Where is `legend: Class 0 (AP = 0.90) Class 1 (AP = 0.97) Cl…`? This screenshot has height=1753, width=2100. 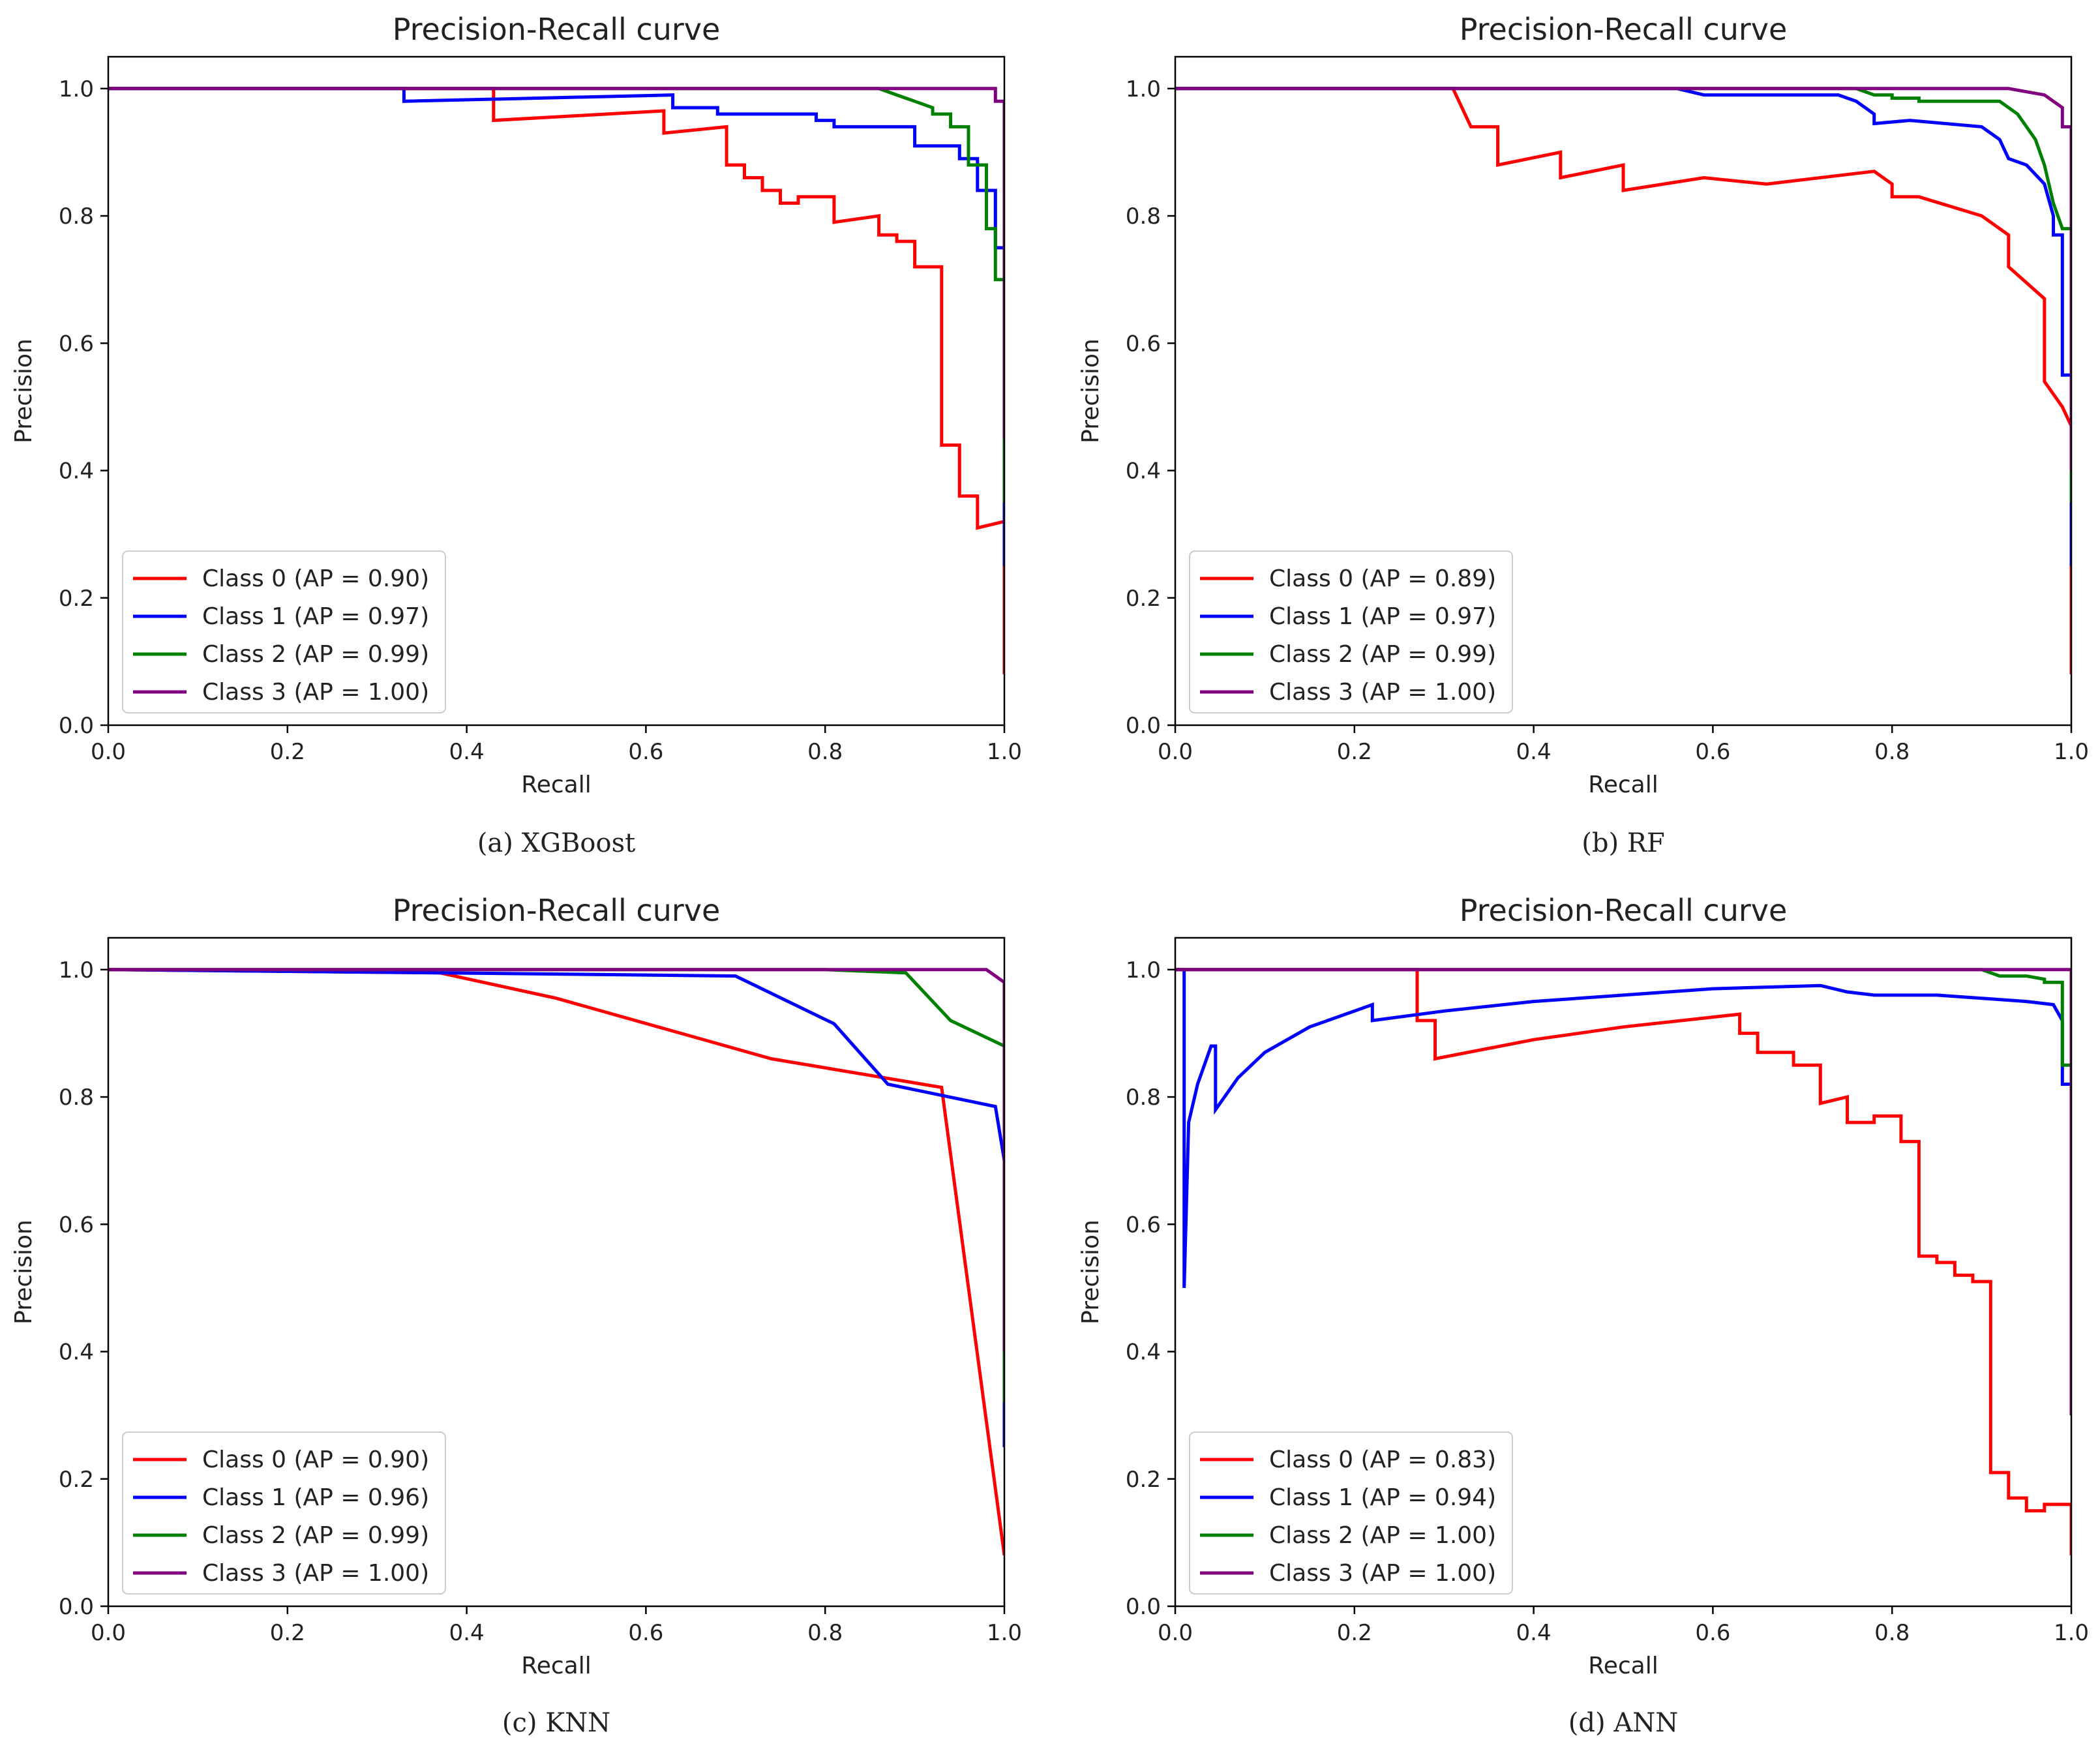
legend: Class 0 (AP = 0.90) Class 1 (AP = 0.97) Cl… is located at coordinates (284, 631).